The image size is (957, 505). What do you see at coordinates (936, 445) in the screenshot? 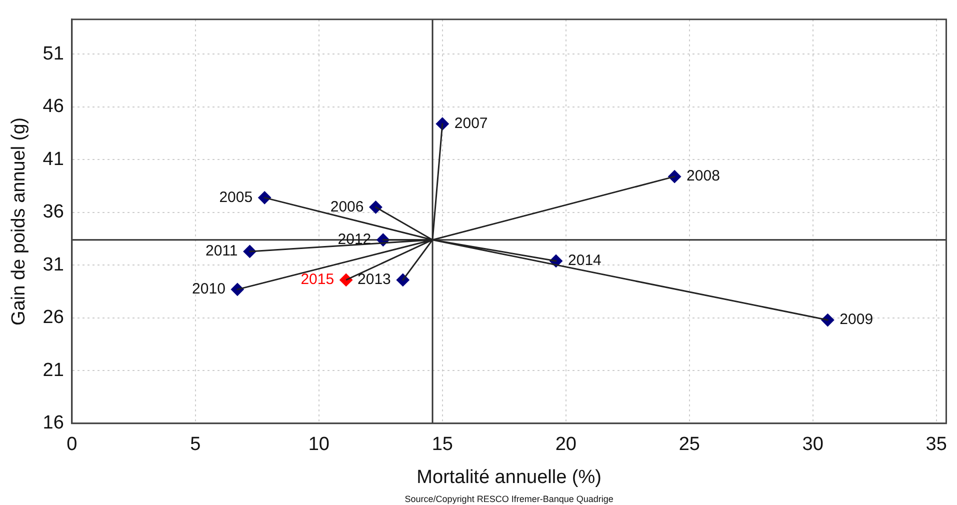
I see `x-tick-label: 35` at bounding box center [936, 445].